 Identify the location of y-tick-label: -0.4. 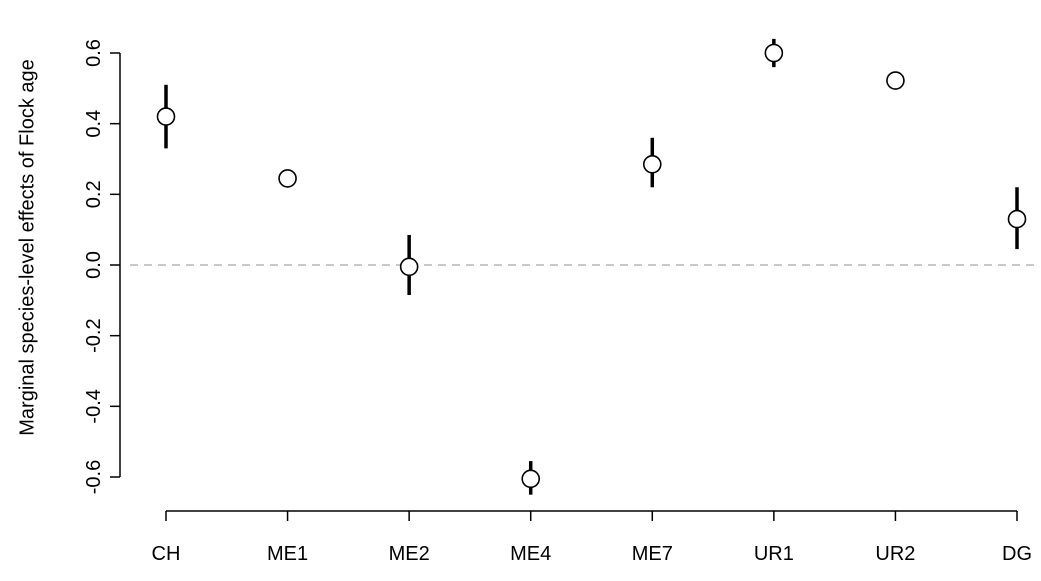
(94, 406).